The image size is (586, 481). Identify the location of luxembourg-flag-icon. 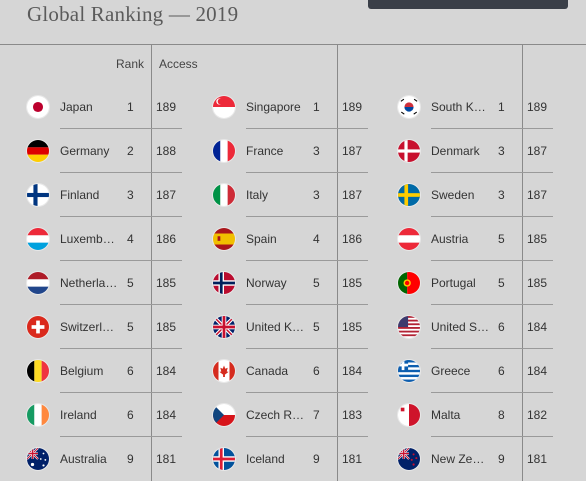
(38, 239).